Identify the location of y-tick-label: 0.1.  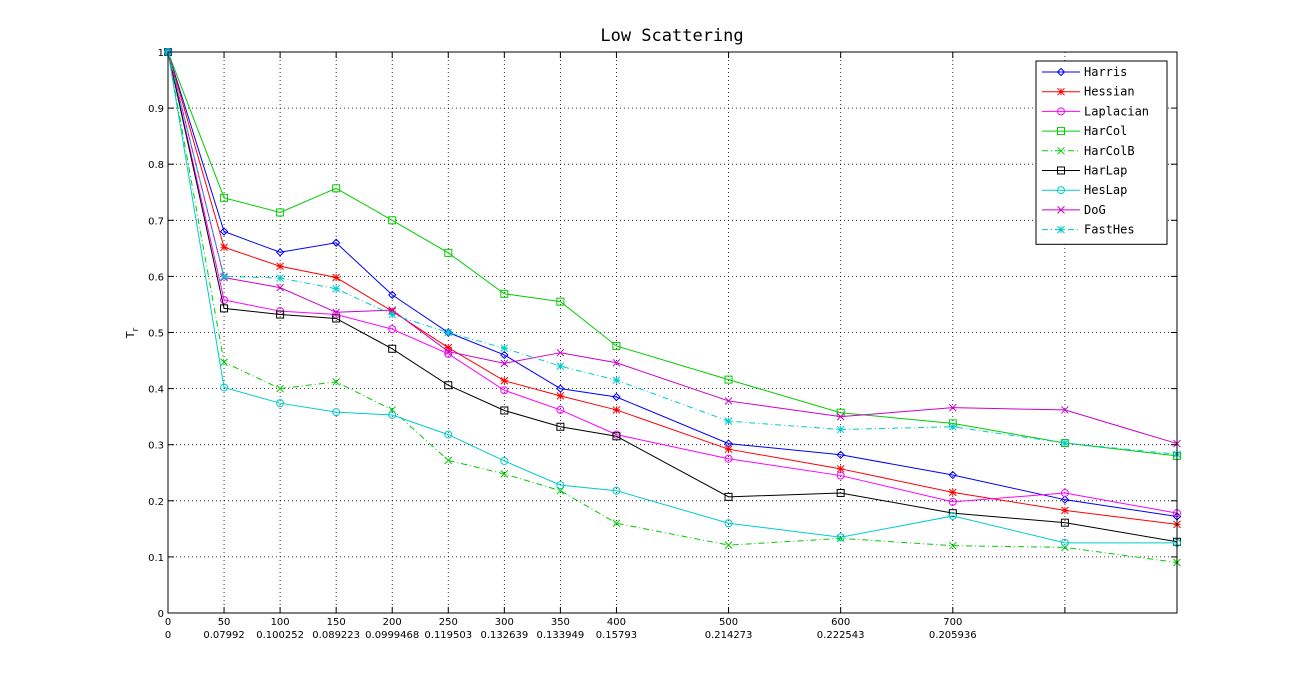
(156, 558).